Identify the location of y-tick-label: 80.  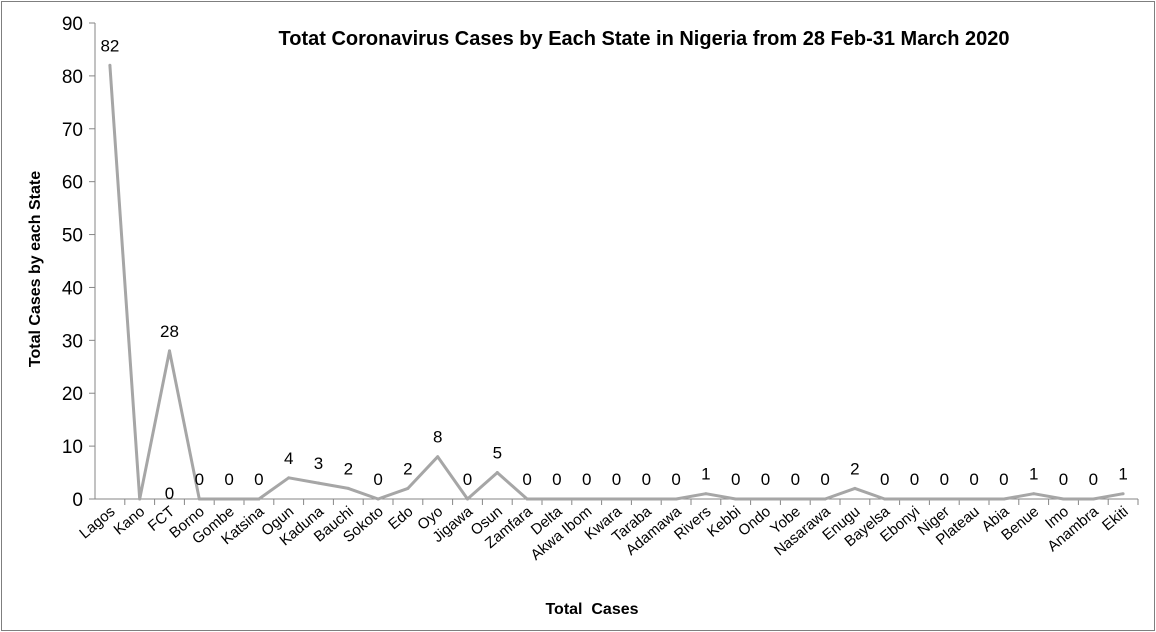
(72, 77).